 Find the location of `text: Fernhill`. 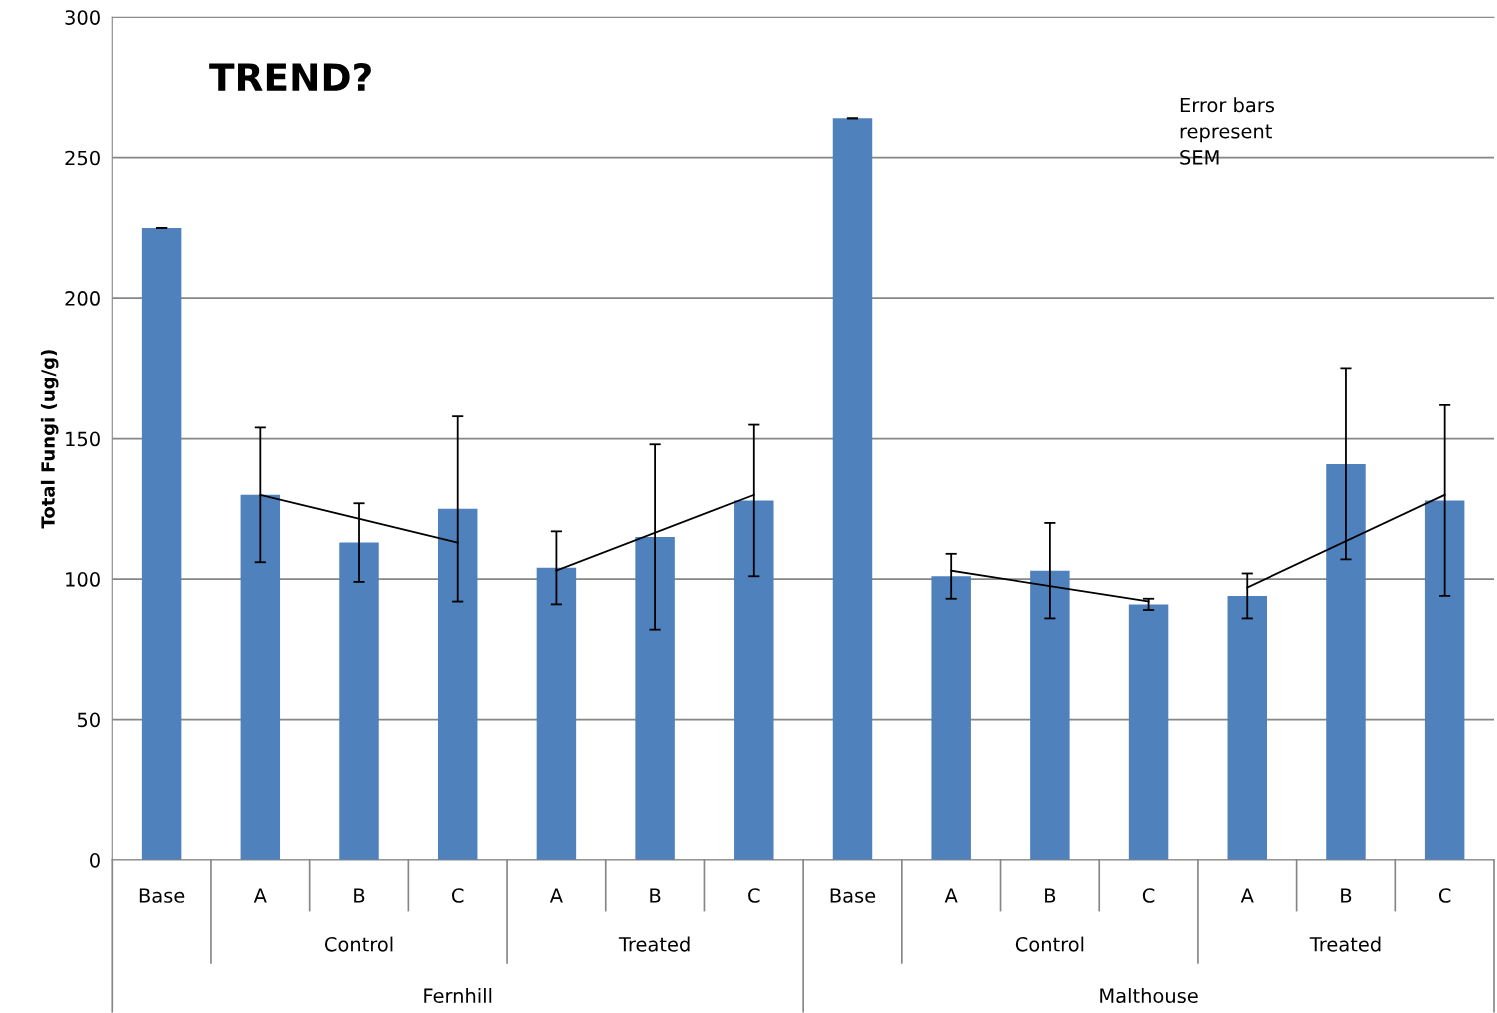

text: Fernhill is located at coordinates (458, 996).